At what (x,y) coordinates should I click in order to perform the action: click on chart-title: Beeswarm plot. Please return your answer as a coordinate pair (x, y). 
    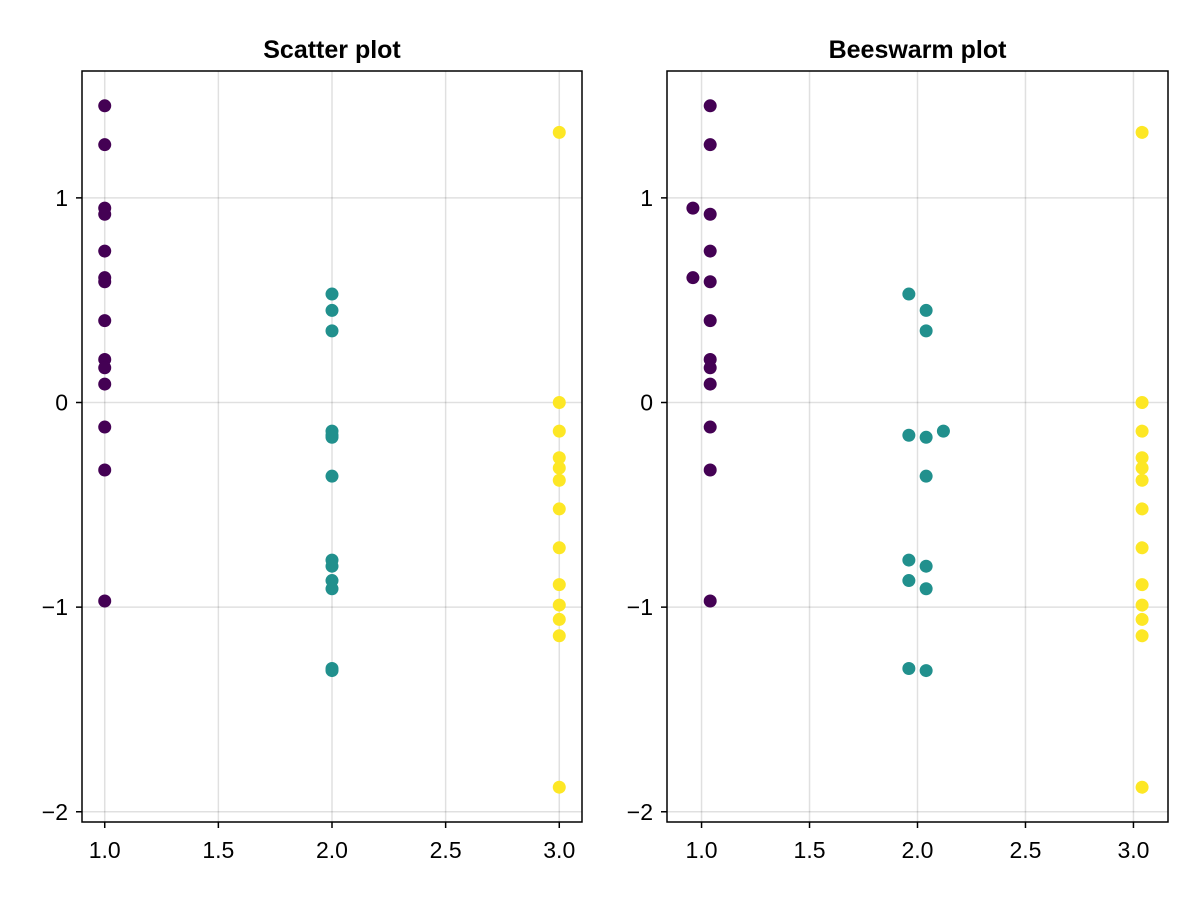
    Looking at the image, I should click on (918, 50).